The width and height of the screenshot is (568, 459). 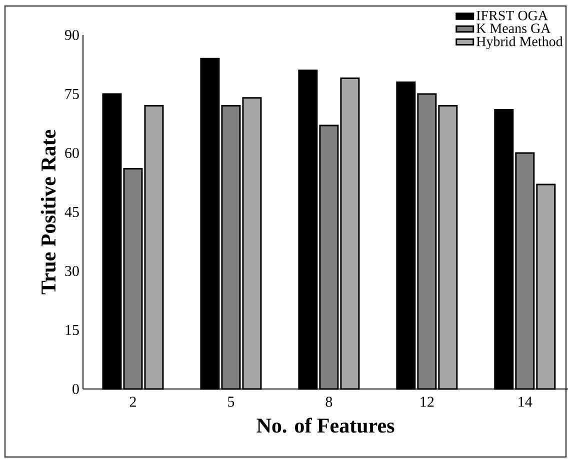 What do you see at coordinates (133, 401) in the screenshot?
I see `x-tick-label: 2` at bounding box center [133, 401].